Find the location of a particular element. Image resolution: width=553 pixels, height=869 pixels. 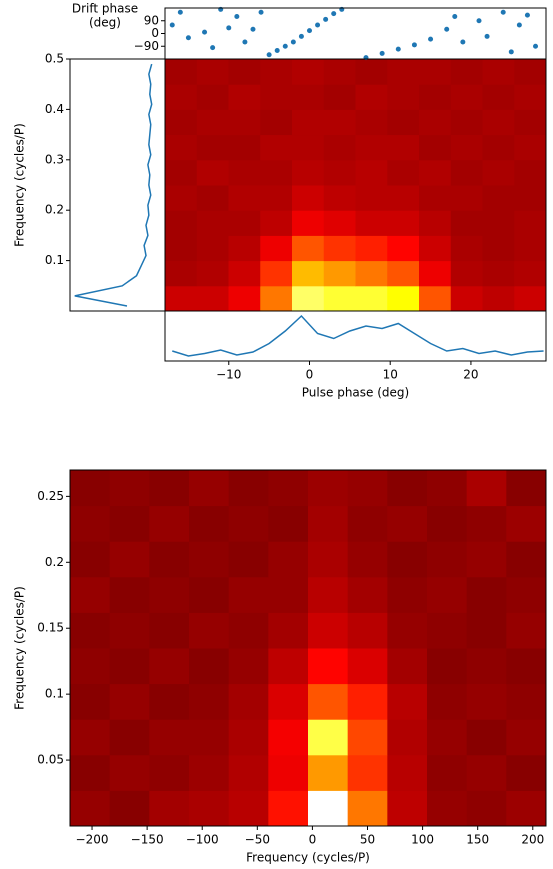

x-tick-label: −50 is located at coordinates (257, 840).